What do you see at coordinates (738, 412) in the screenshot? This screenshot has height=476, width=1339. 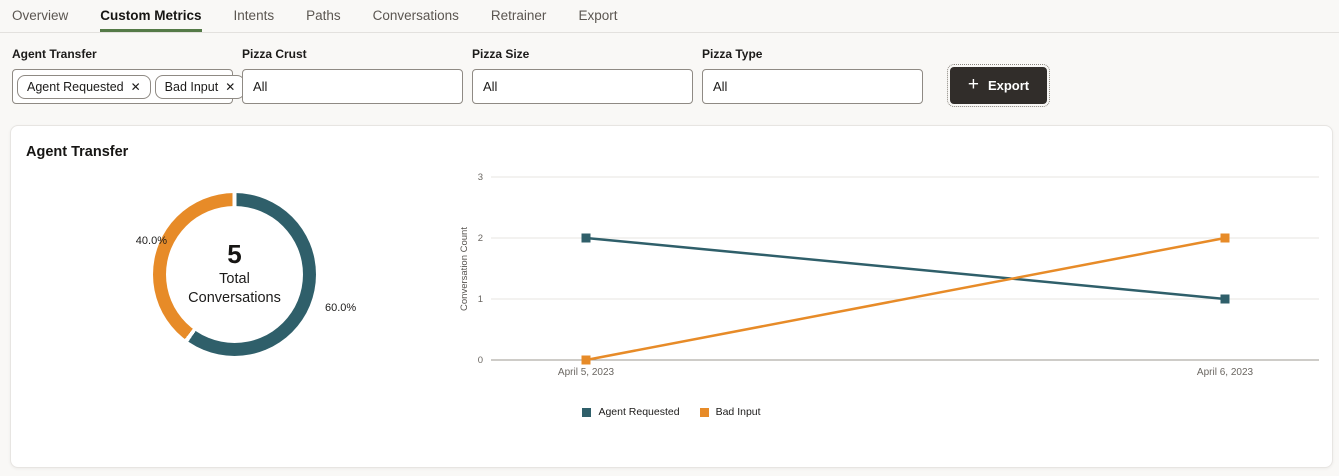 I see `legend-label-bad-input: Bad Input` at bounding box center [738, 412].